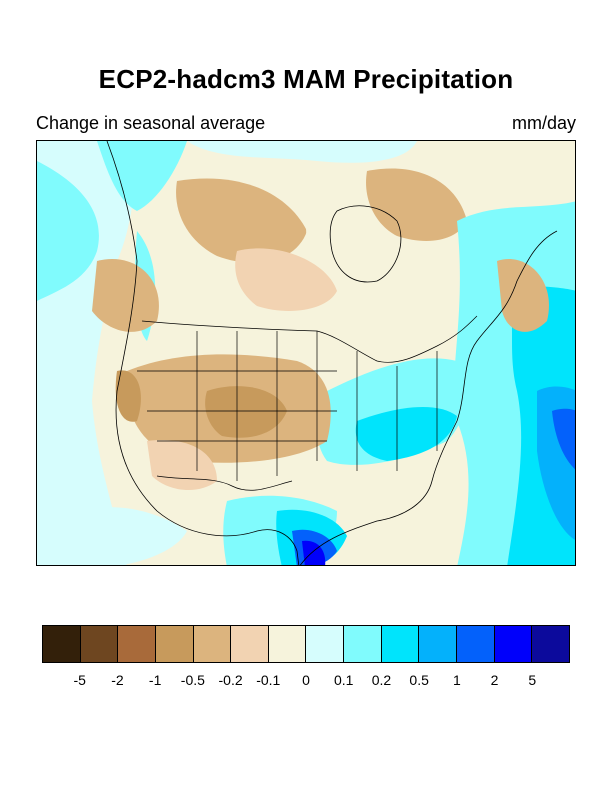 This screenshot has width=612, height=792. What do you see at coordinates (192, 680) in the screenshot?
I see `colorbar-tick-label: -0.5` at bounding box center [192, 680].